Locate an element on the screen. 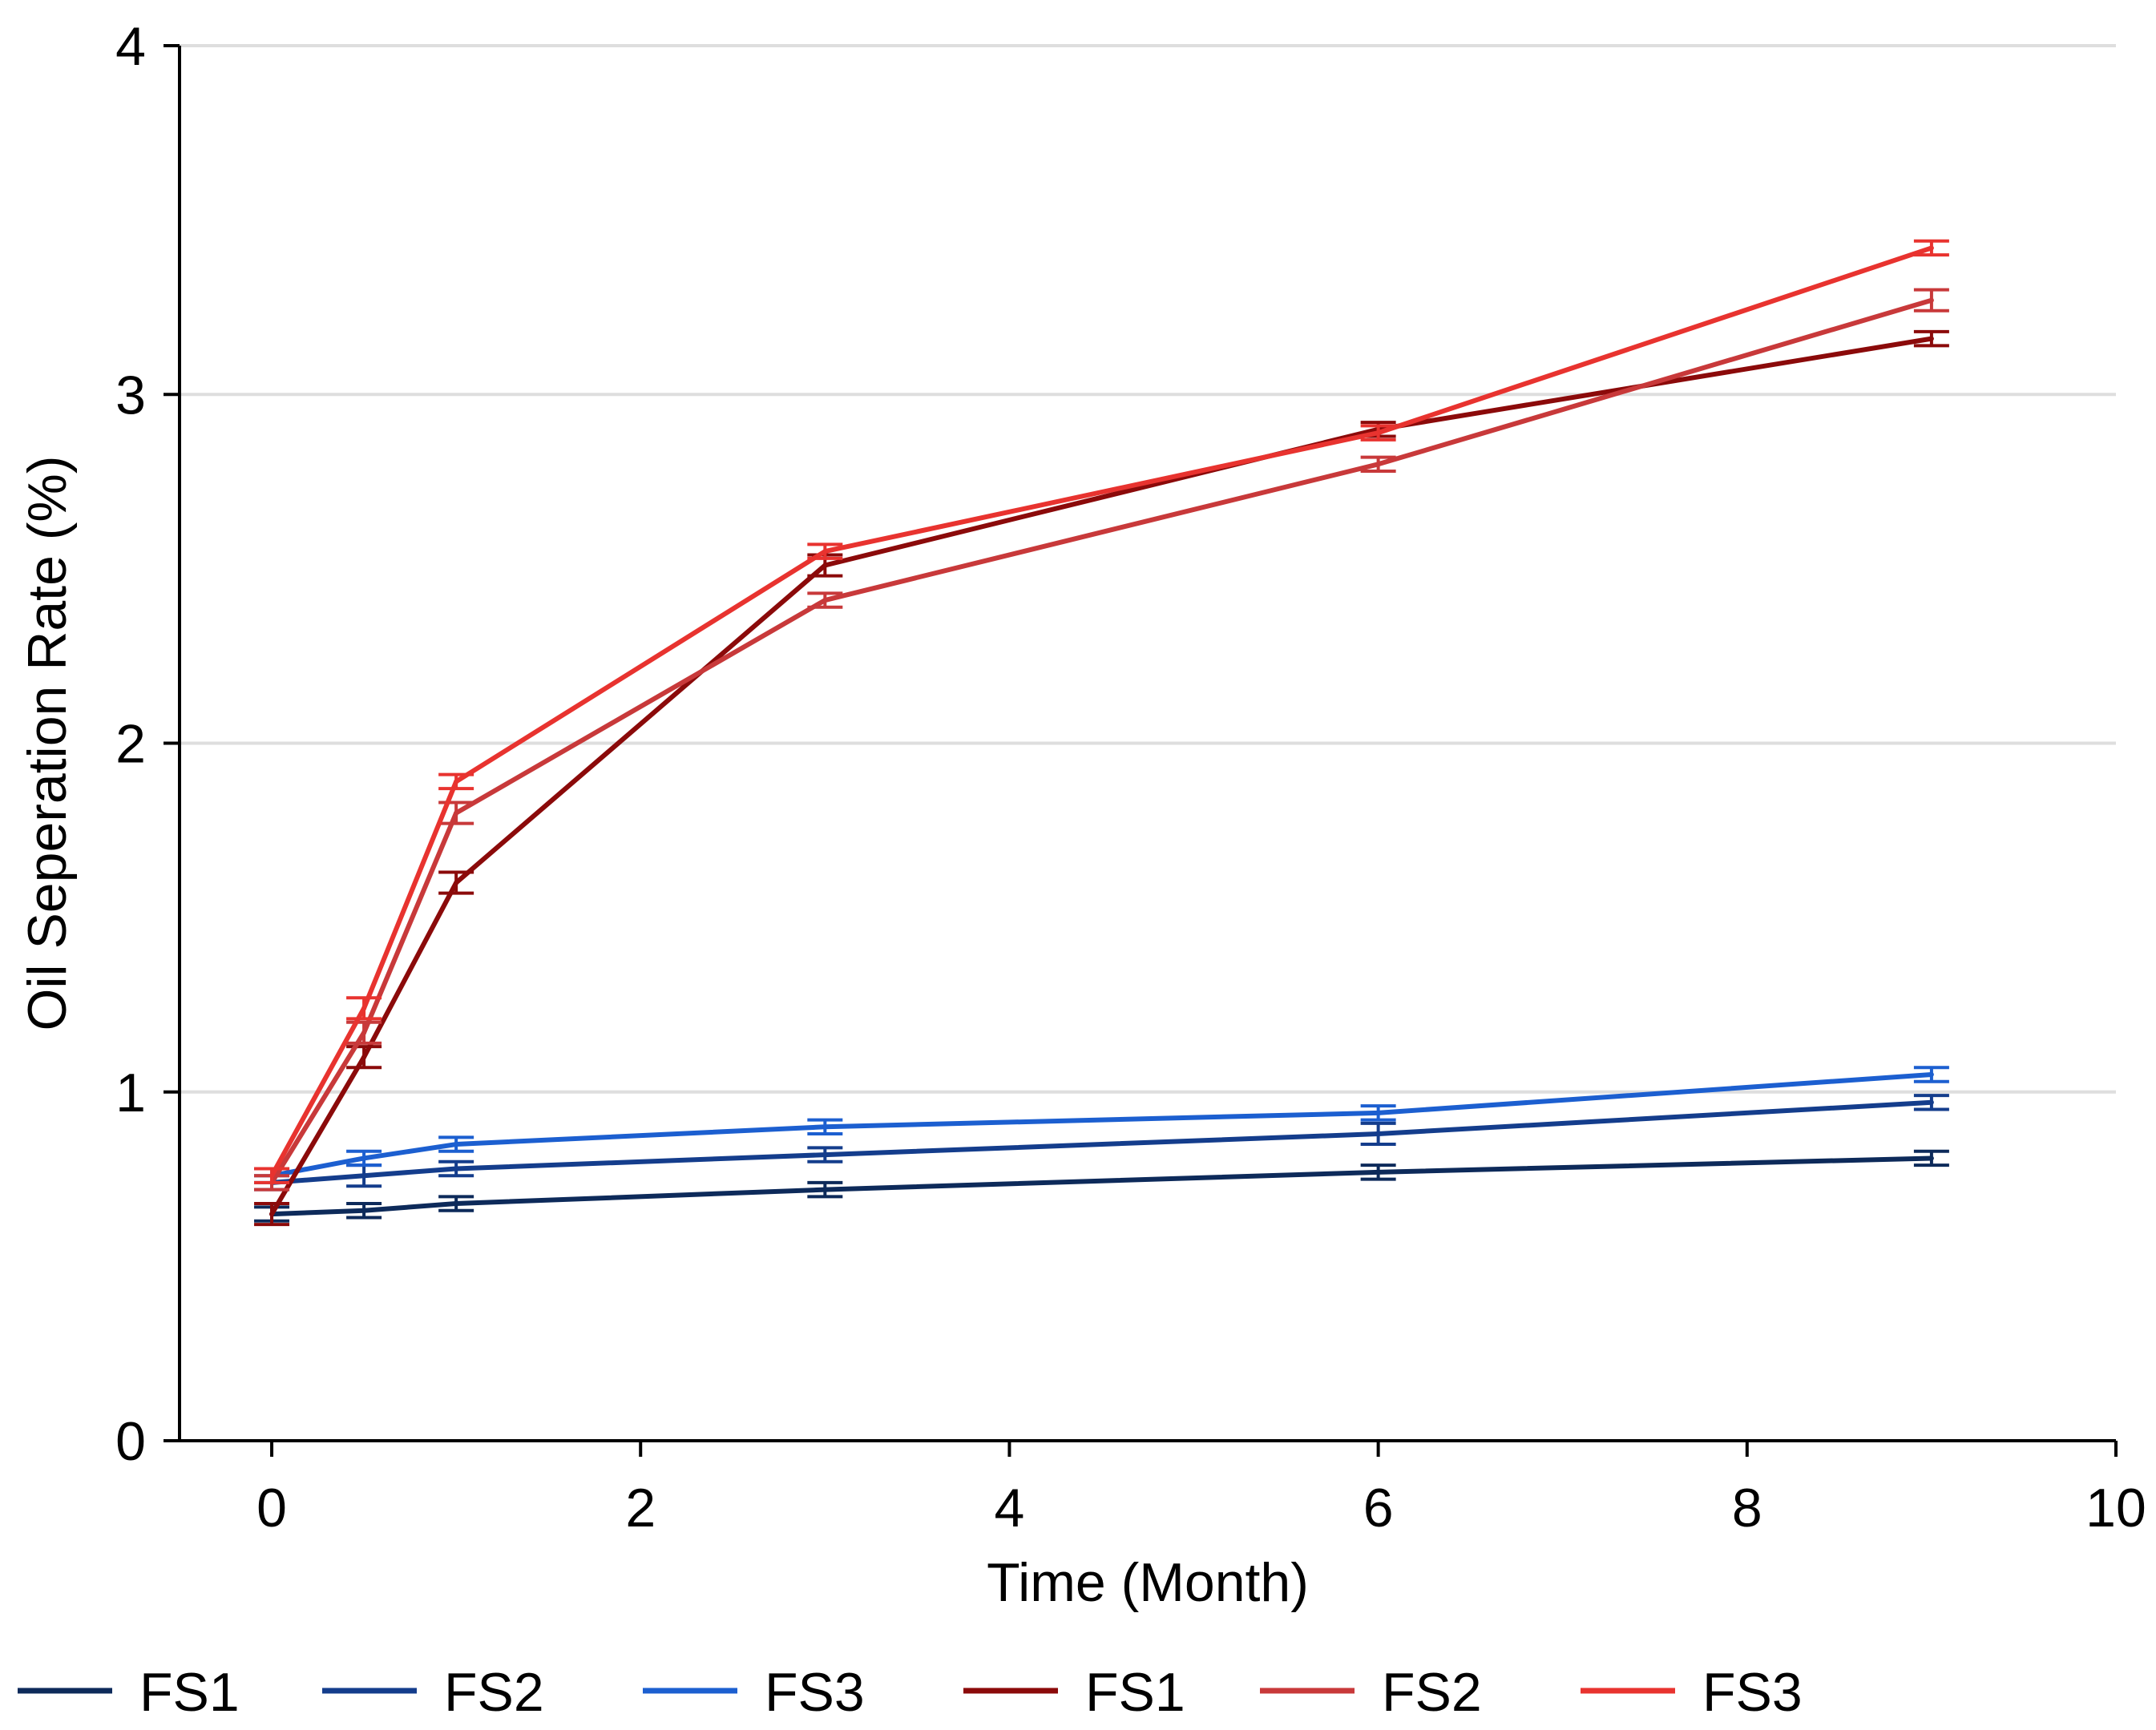  y-tick-label: 2 is located at coordinates (130, 744).